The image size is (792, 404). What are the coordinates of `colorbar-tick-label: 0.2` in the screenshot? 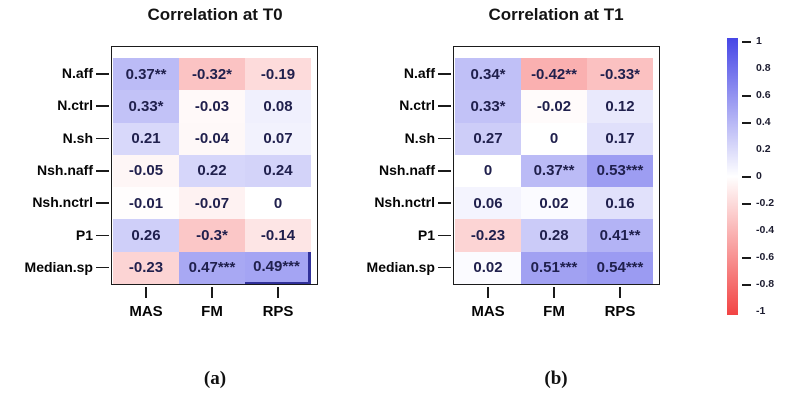 It's located at (763, 149).